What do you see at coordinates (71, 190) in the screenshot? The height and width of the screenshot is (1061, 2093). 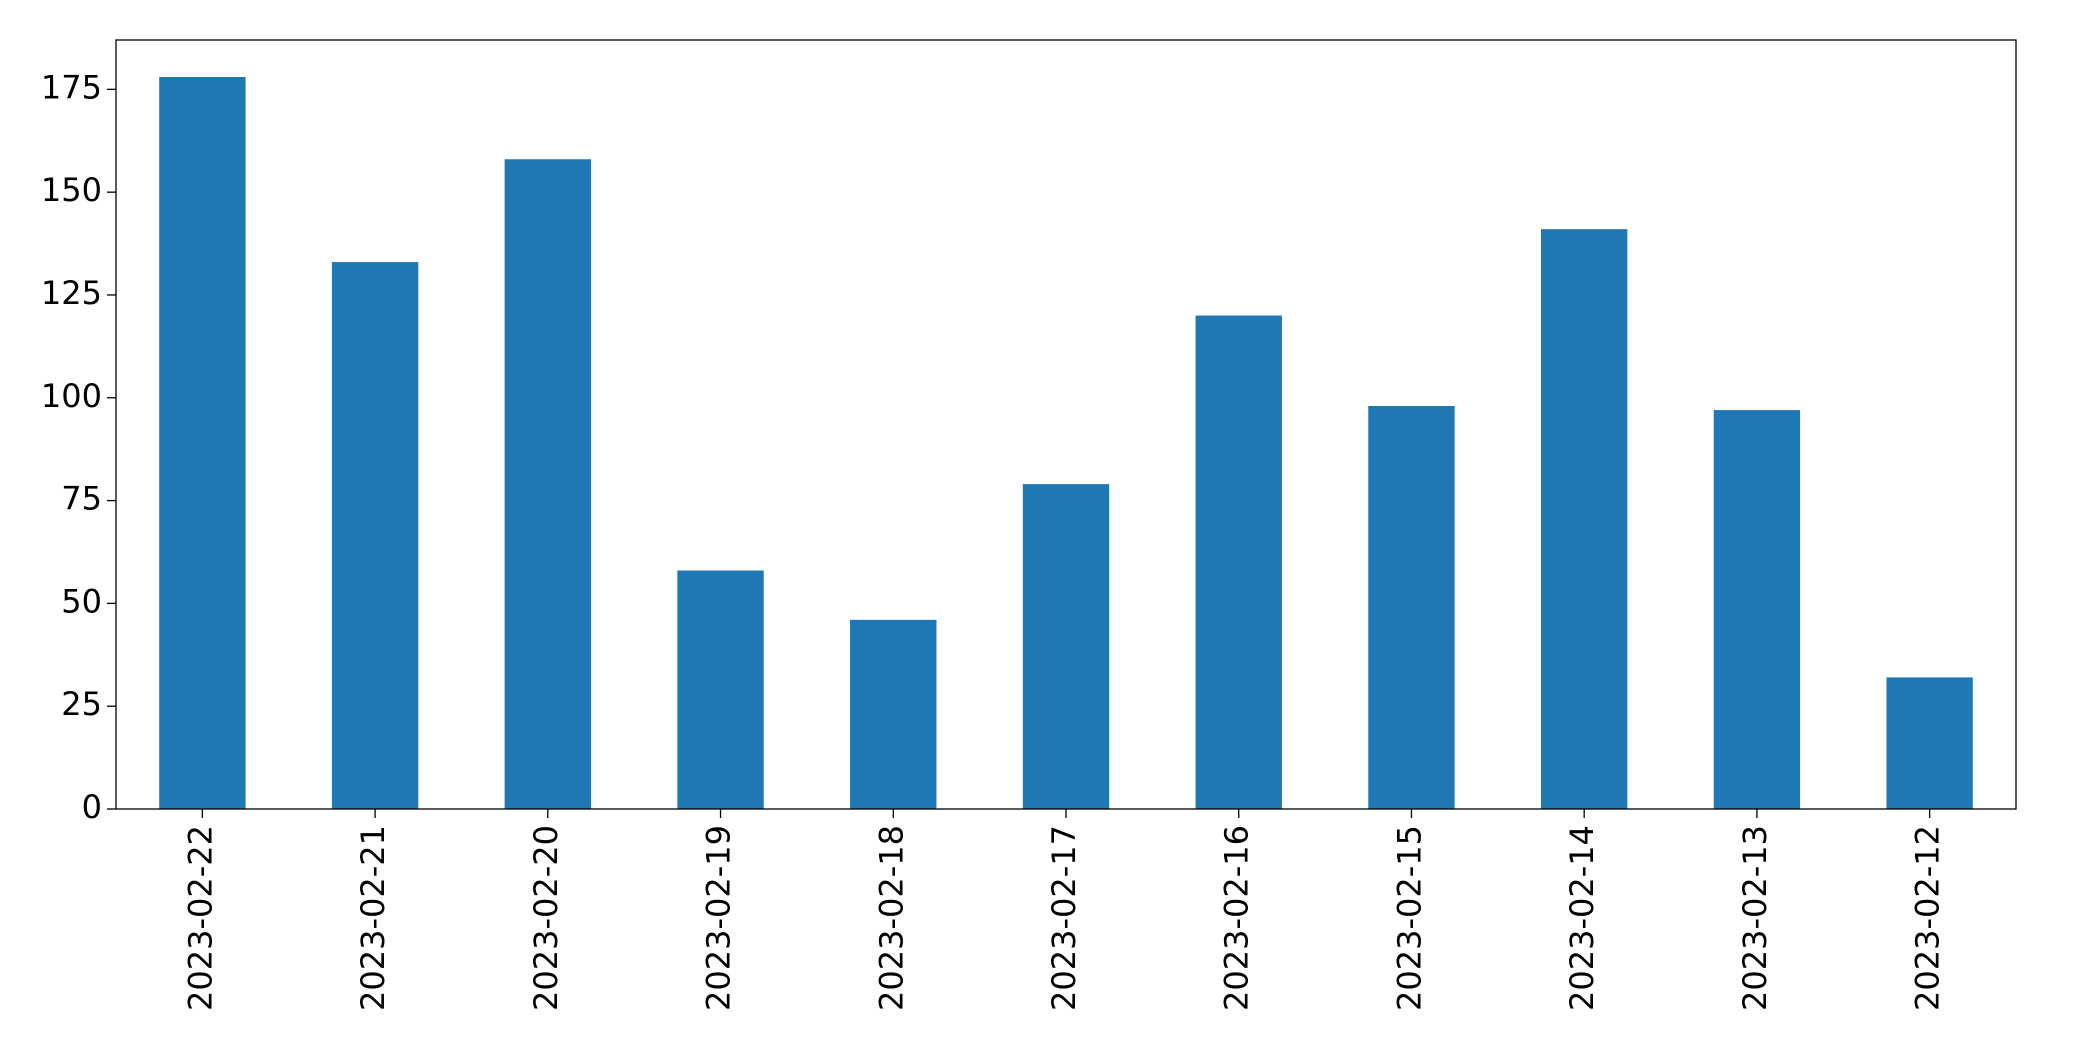 I see `y-tick-label: 150` at bounding box center [71, 190].